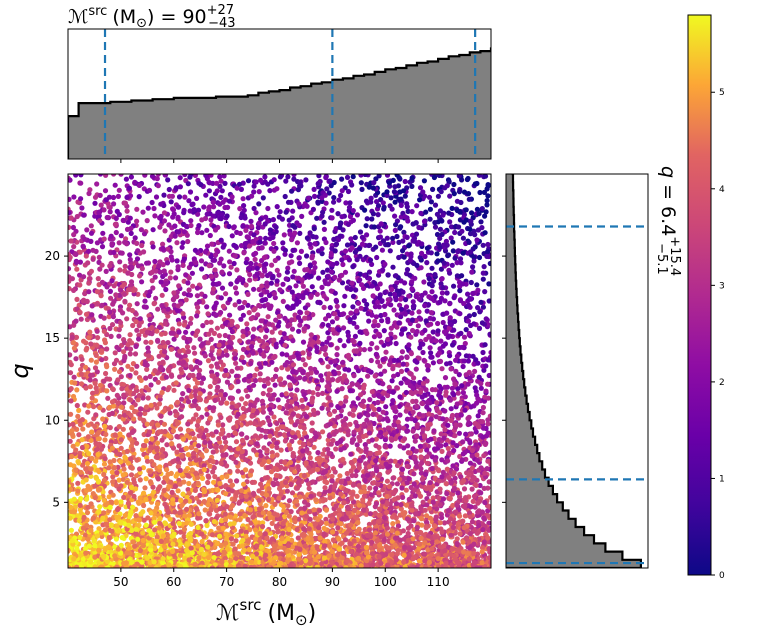 Image resolution: width=761 pixels, height=636 pixels. Describe the element at coordinates (124, 17) in the screenshot. I see `top-title-unit: (M` at that location.